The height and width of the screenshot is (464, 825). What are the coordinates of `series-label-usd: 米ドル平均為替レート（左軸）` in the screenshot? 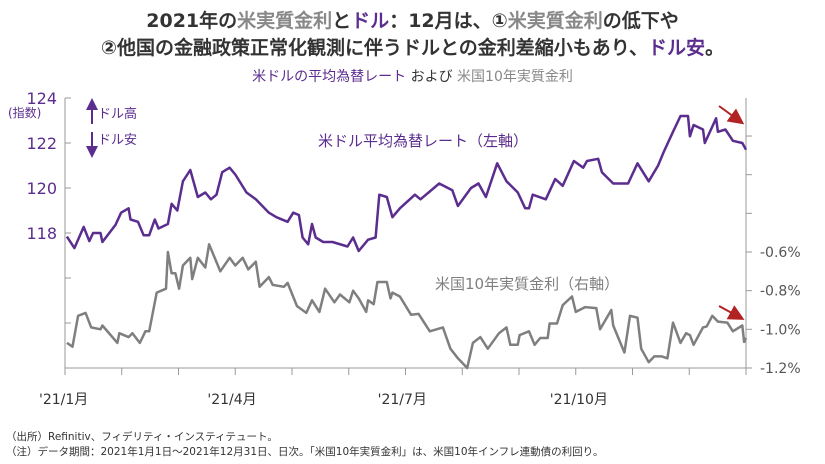 It's located at (423, 141).